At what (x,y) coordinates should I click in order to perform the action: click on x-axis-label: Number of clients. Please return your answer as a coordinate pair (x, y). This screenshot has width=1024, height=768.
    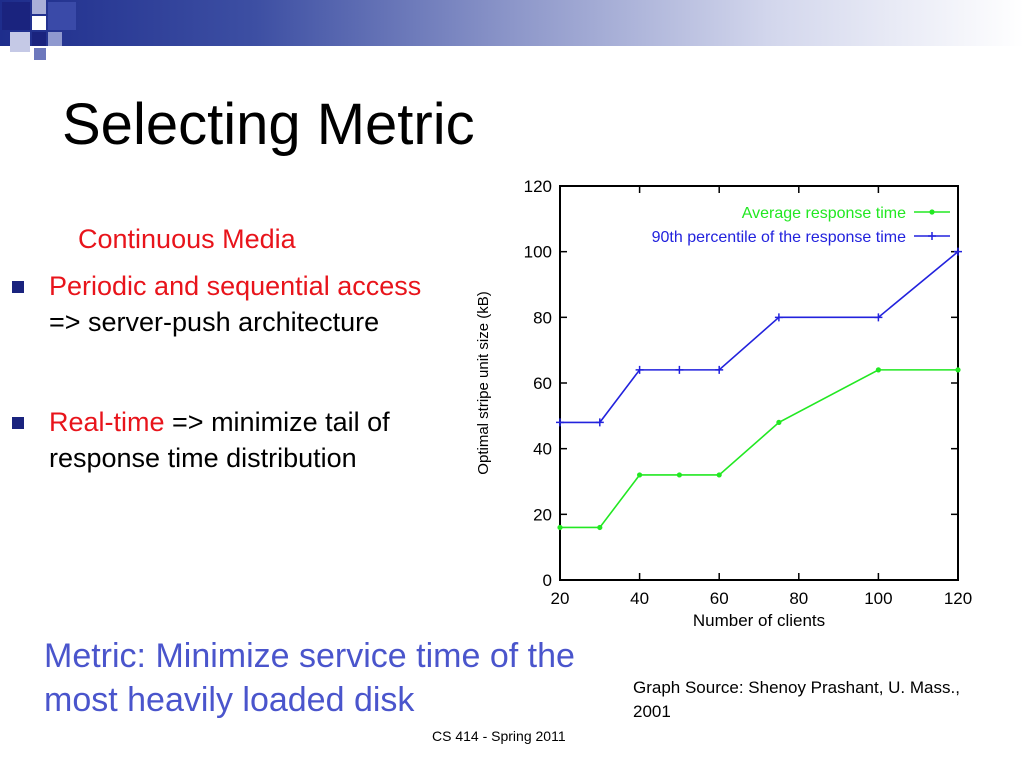
    Looking at the image, I should click on (759, 620).